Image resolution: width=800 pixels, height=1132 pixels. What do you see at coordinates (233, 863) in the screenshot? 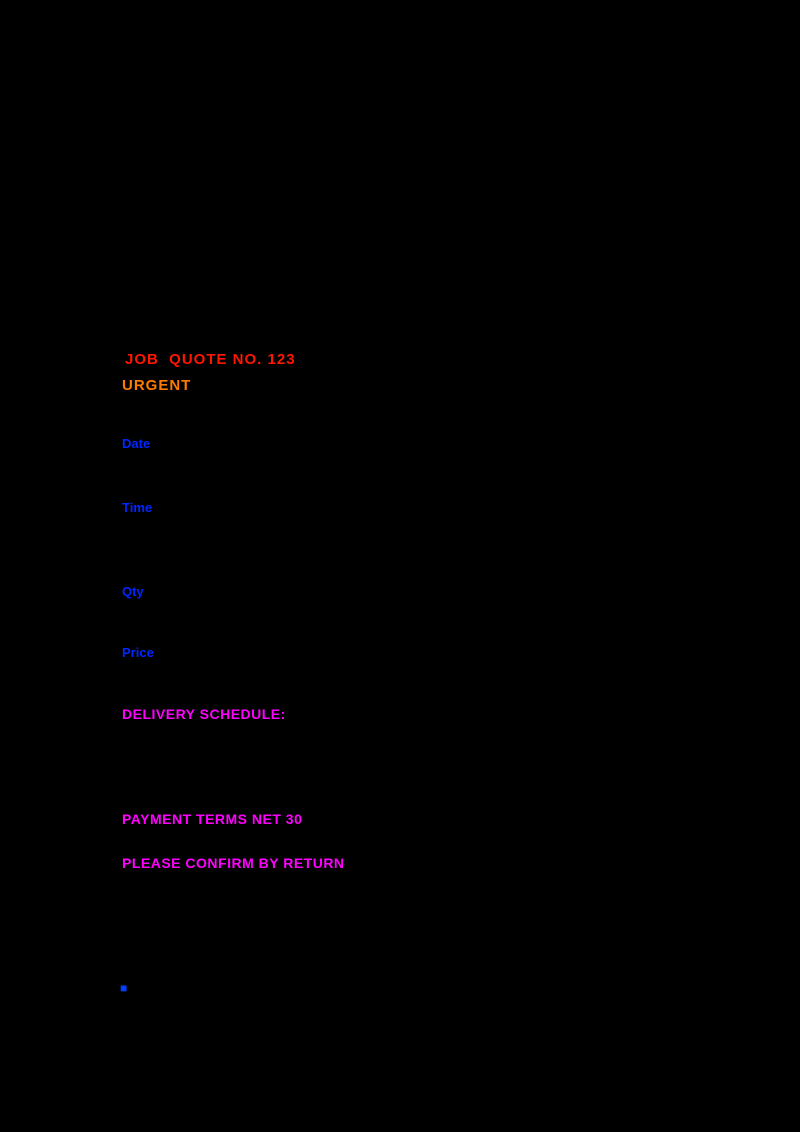
I see `magenta-link-3: PLEASE CONFIRM BY RETURN` at bounding box center [233, 863].